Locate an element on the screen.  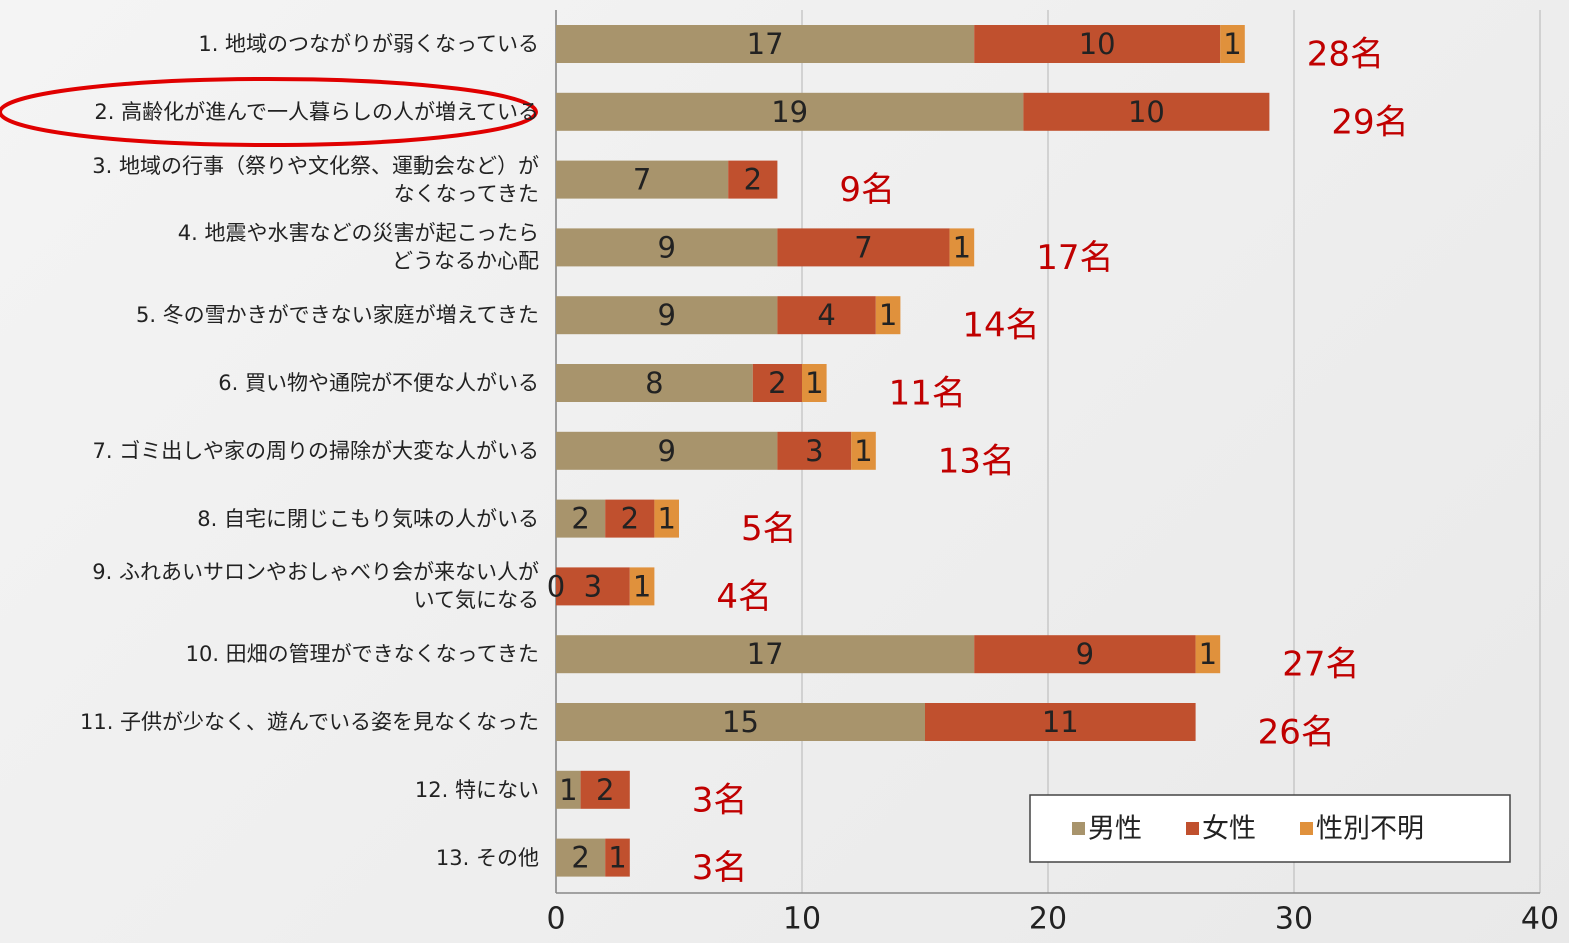
y-tick-label: 11. 子供が少なく、遊んでいる姿を見なくなった is located at coordinates (309, 722).